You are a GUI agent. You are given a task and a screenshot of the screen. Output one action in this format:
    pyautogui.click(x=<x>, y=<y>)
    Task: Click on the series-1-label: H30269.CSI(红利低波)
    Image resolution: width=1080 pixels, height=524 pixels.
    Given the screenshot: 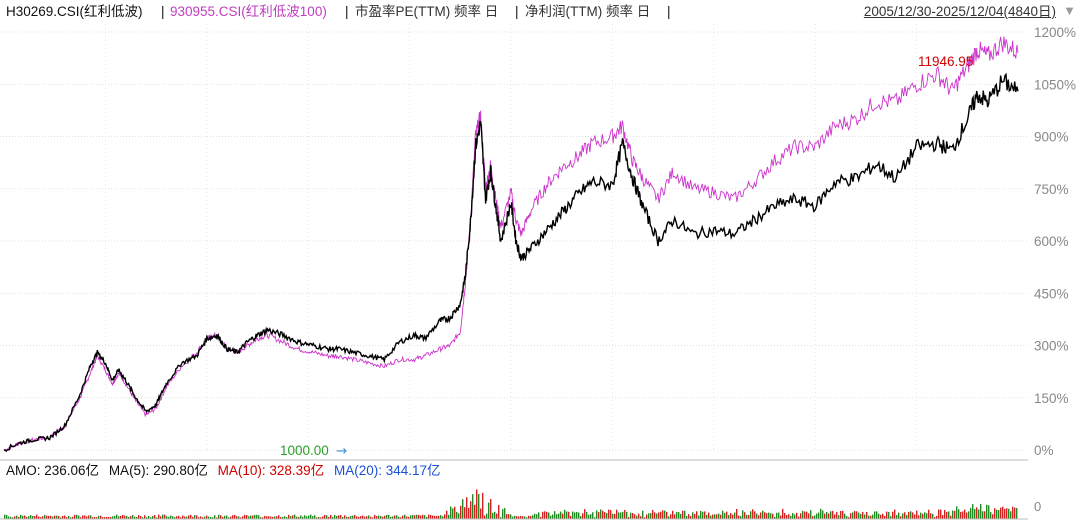 What is the action you would take?
    pyautogui.click(x=74, y=11)
    